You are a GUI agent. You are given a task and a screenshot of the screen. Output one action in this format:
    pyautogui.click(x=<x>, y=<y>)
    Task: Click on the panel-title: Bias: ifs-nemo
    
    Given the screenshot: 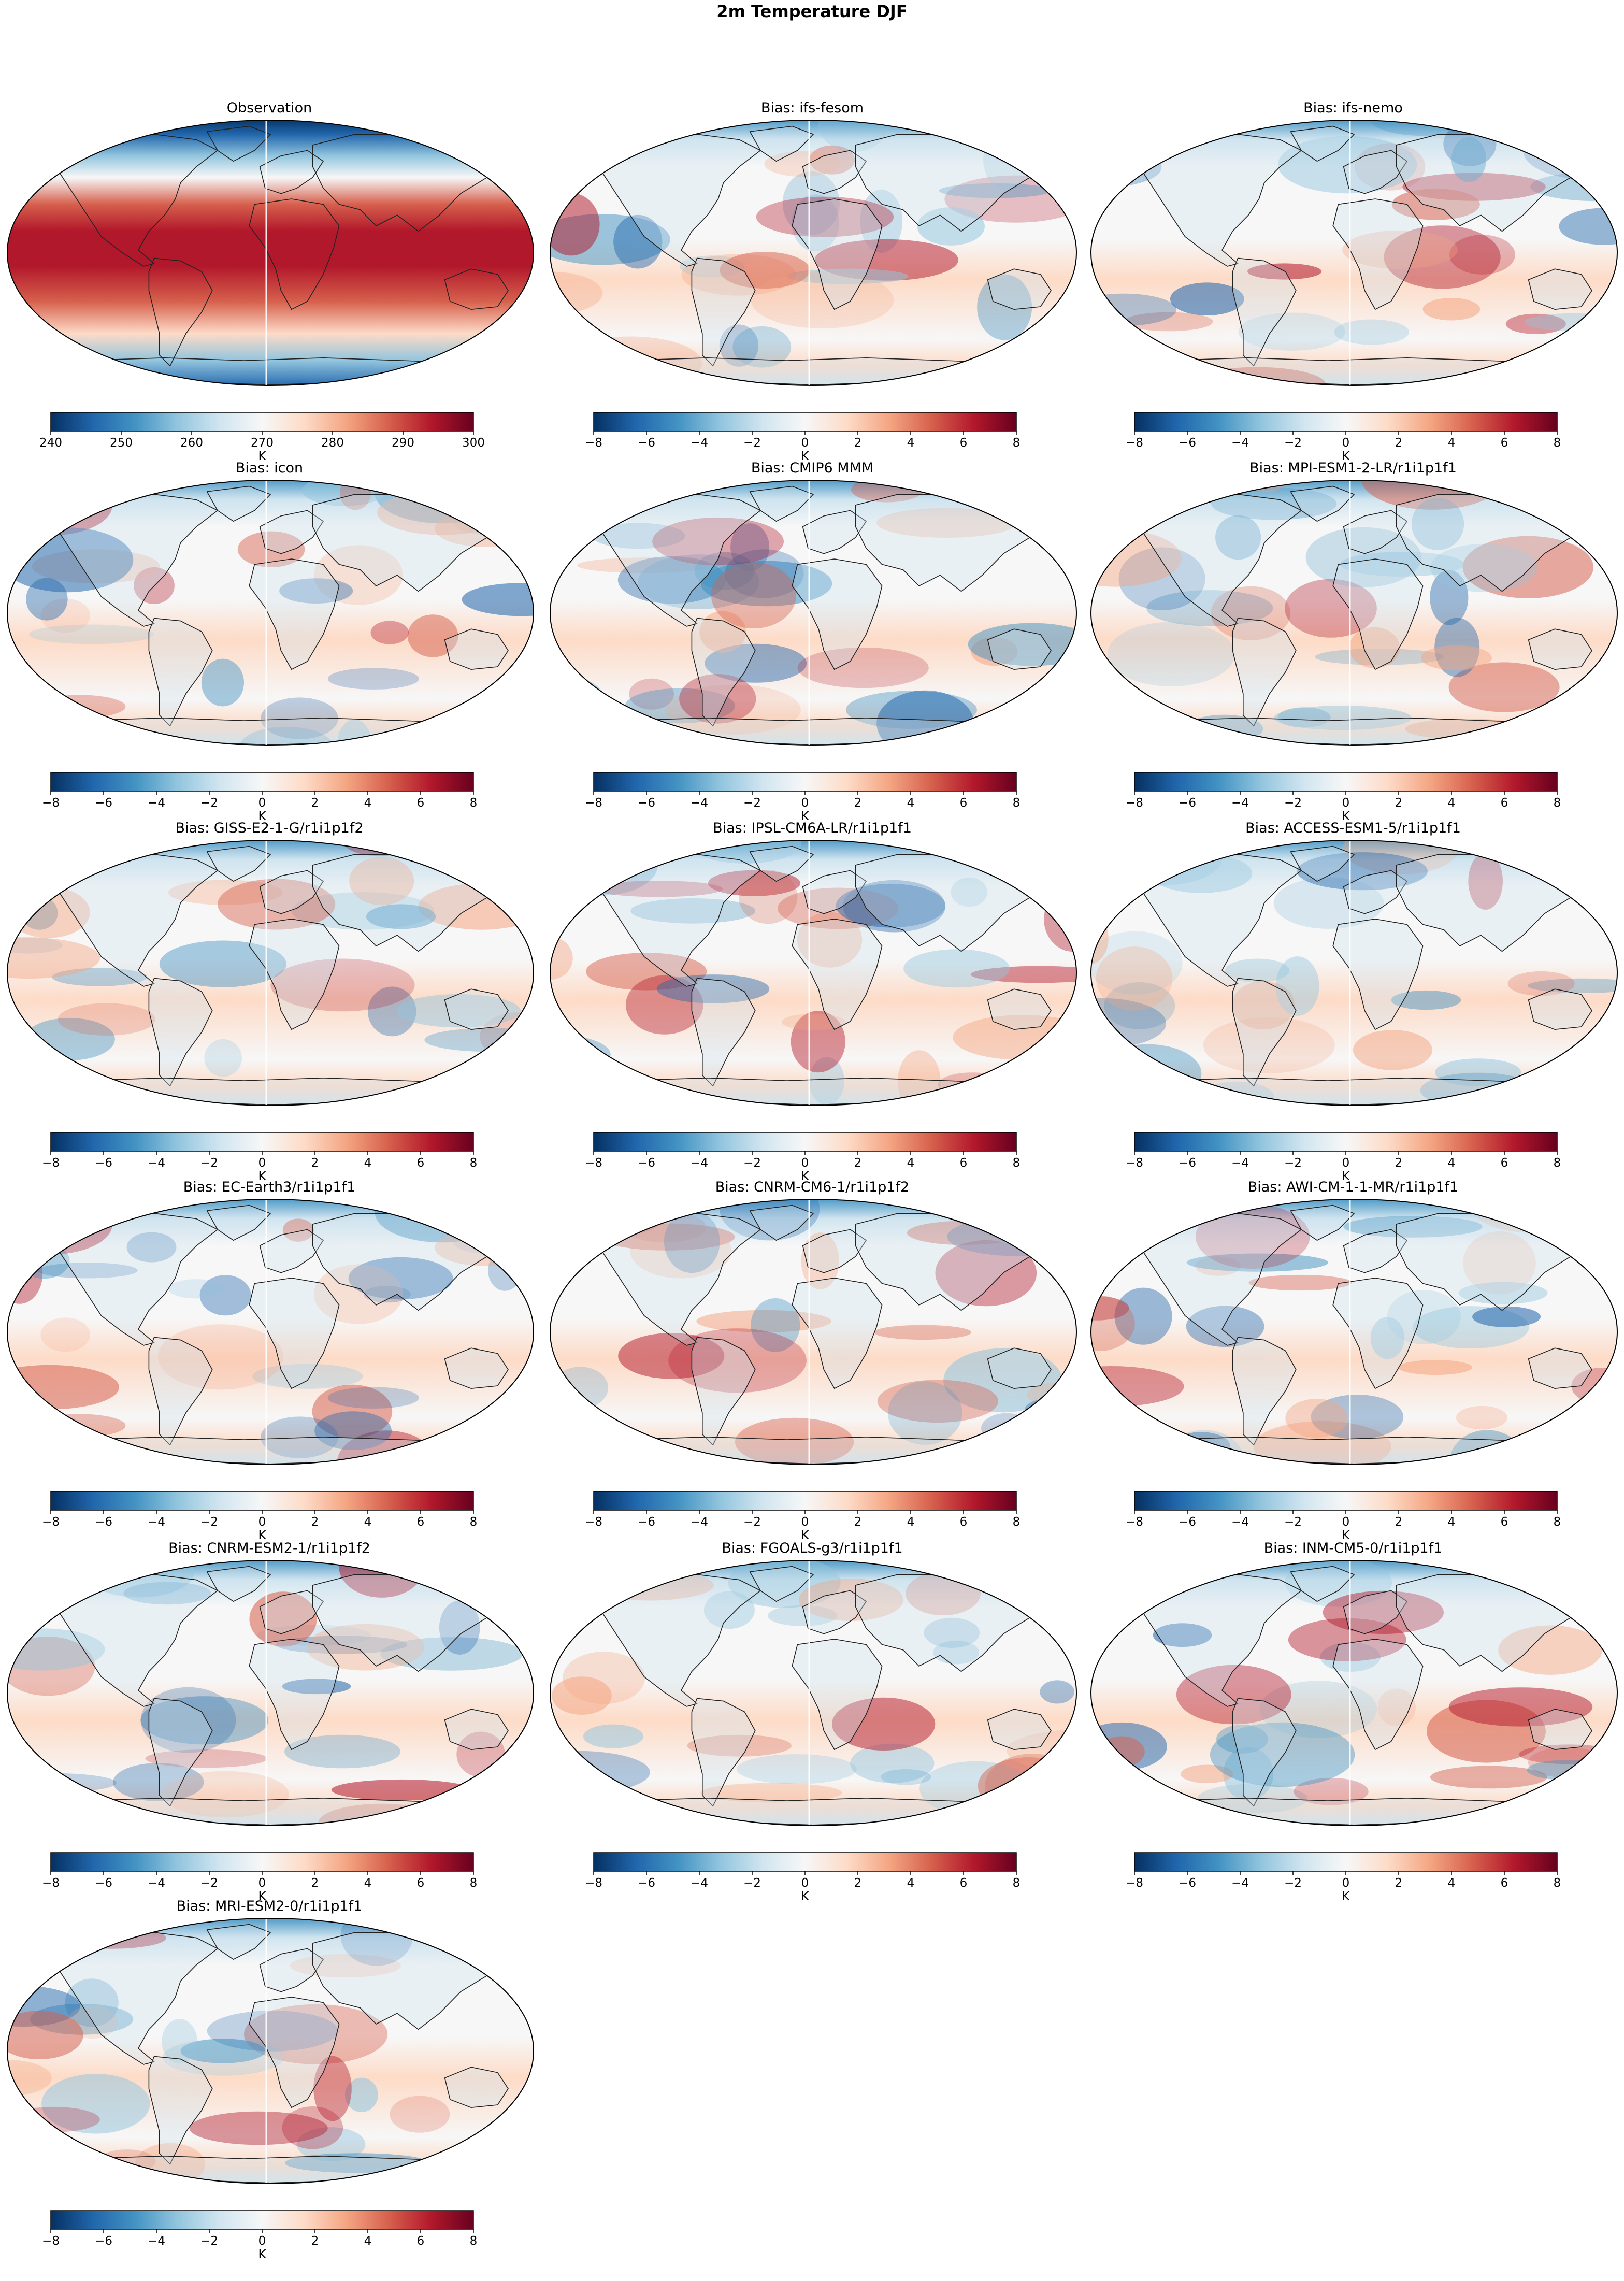 What is the action you would take?
    pyautogui.click(x=1353, y=108)
    